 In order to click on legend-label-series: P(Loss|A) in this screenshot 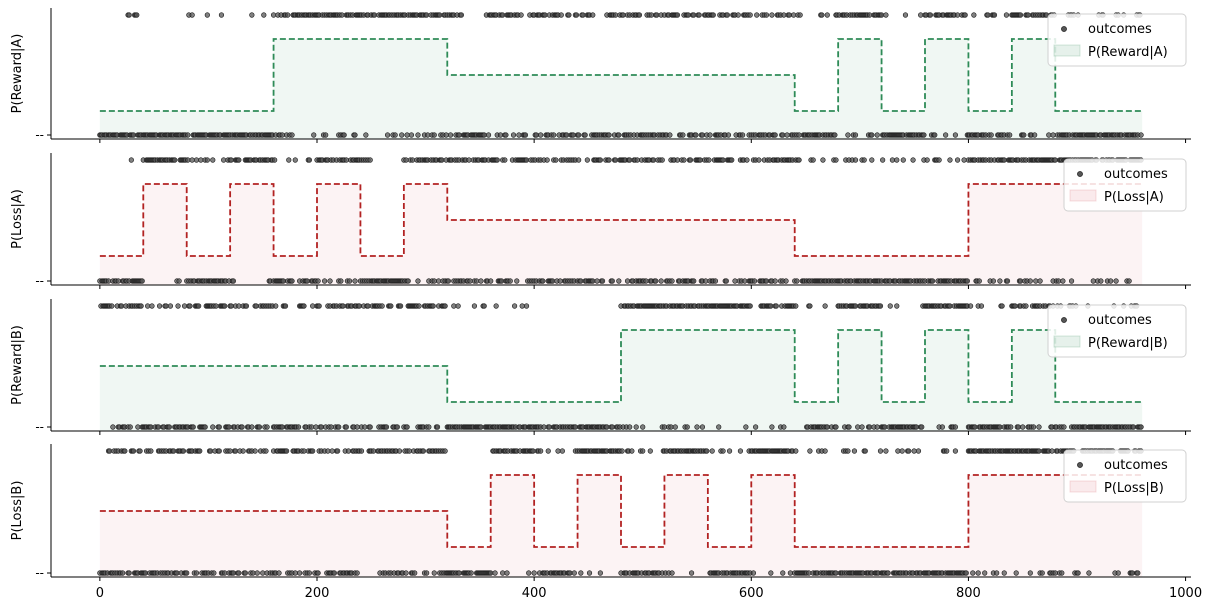, I will do `click(1134, 197)`.